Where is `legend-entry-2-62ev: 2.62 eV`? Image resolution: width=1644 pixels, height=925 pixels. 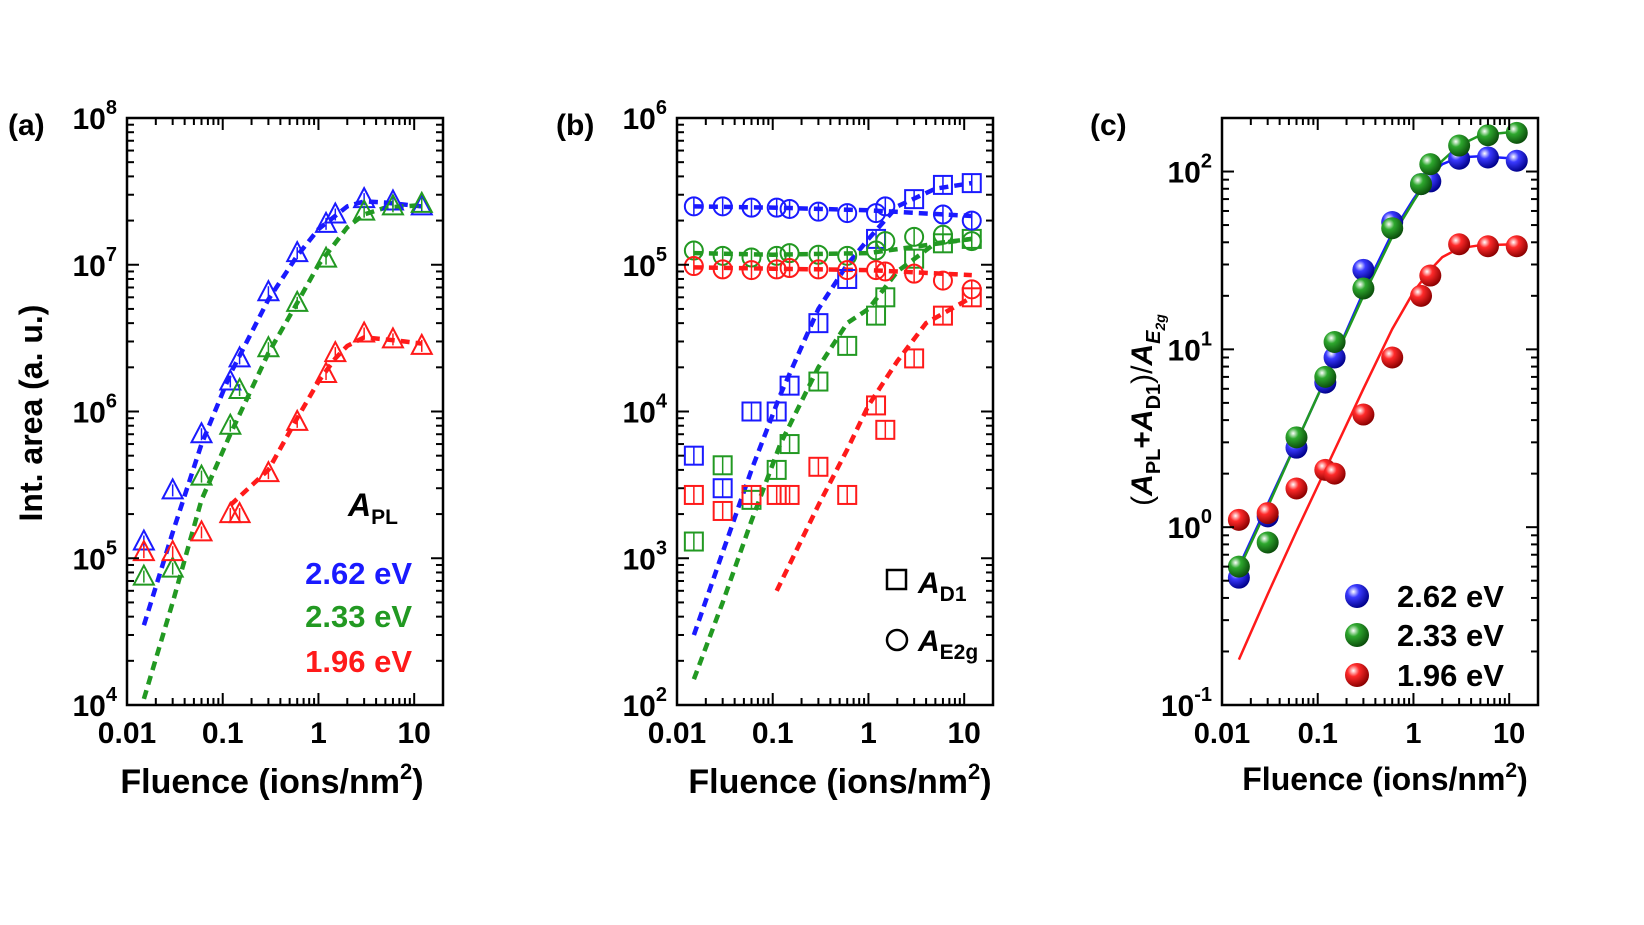 legend-entry-2-62ev: 2.62 eV is located at coordinates (358, 573).